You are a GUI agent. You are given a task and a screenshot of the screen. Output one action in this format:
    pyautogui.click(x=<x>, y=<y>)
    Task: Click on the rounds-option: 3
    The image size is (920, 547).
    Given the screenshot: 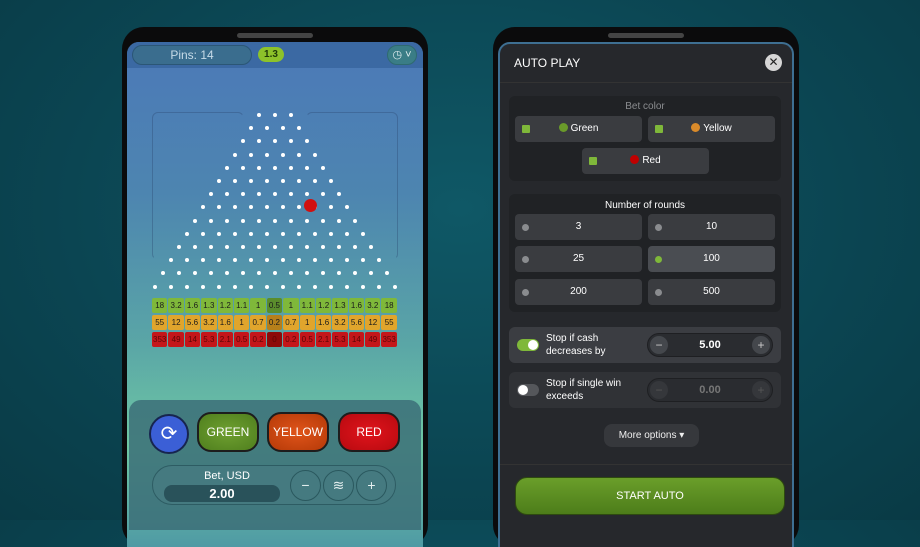 What is the action you would take?
    pyautogui.click(x=578, y=227)
    